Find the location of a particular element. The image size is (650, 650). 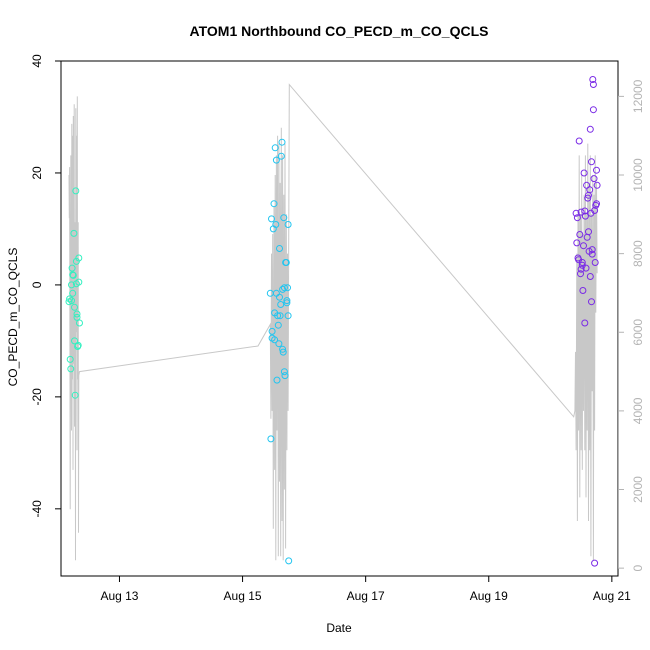

x-tick-label: Aug 13 is located at coordinates (119, 596).